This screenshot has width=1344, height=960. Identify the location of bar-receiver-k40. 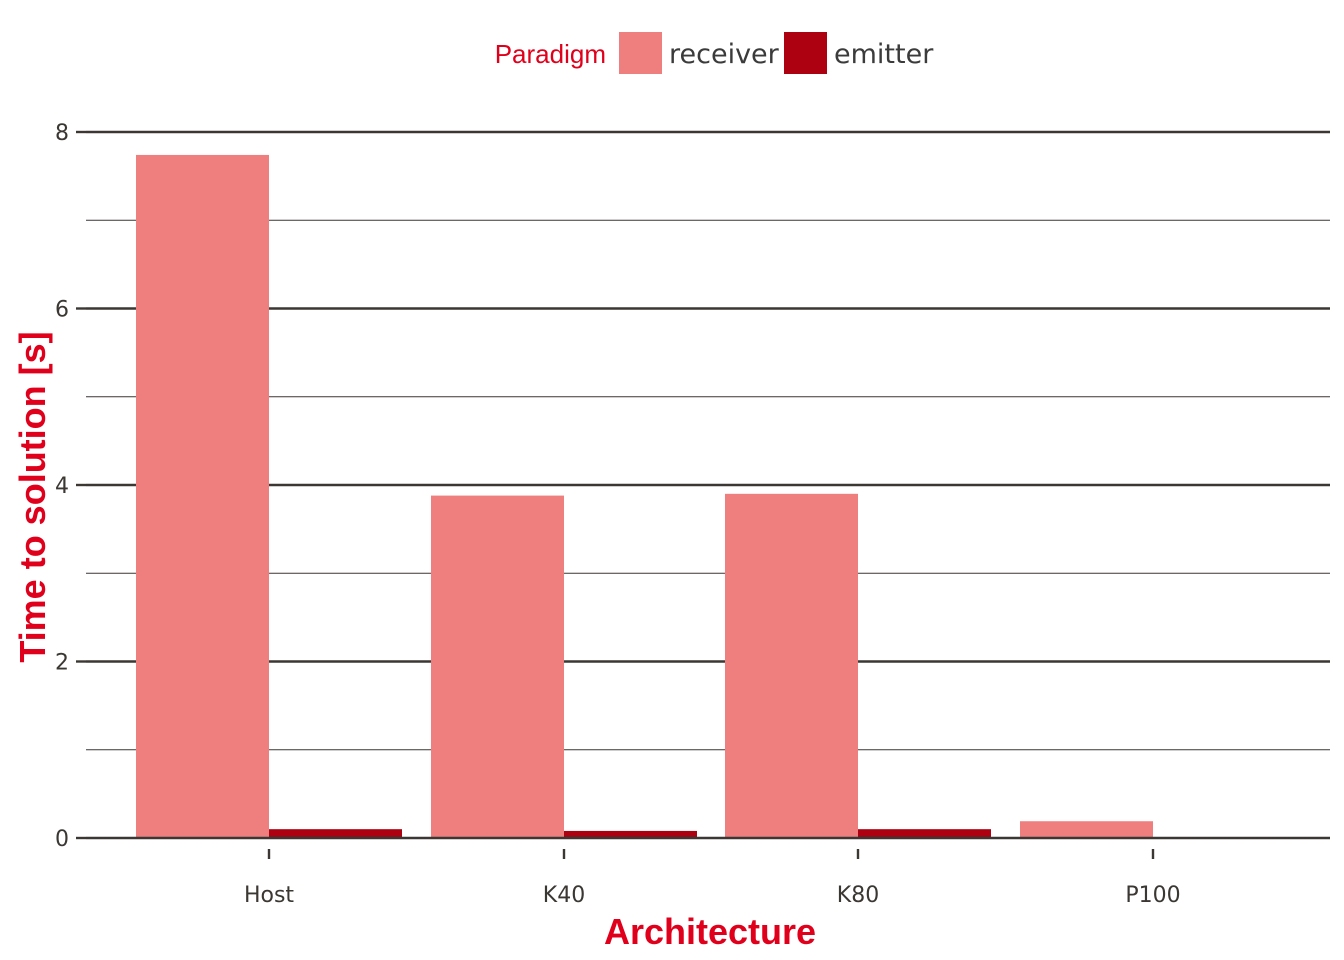
(497, 666).